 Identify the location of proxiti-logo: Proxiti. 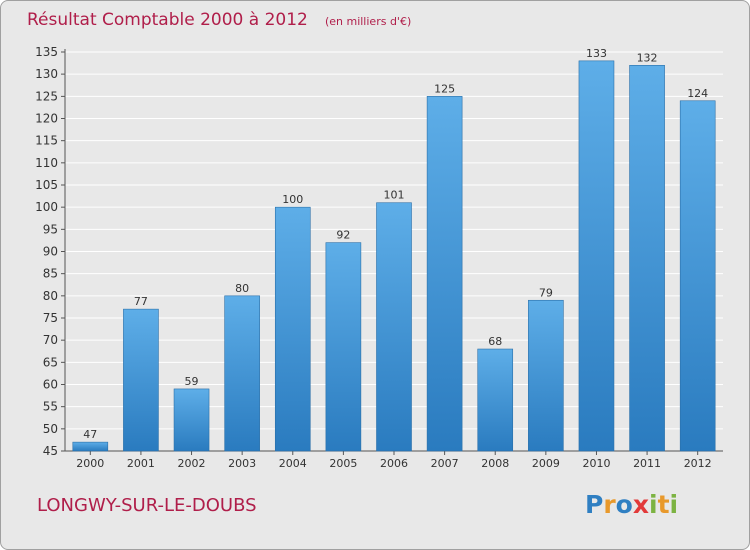
(631, 504).